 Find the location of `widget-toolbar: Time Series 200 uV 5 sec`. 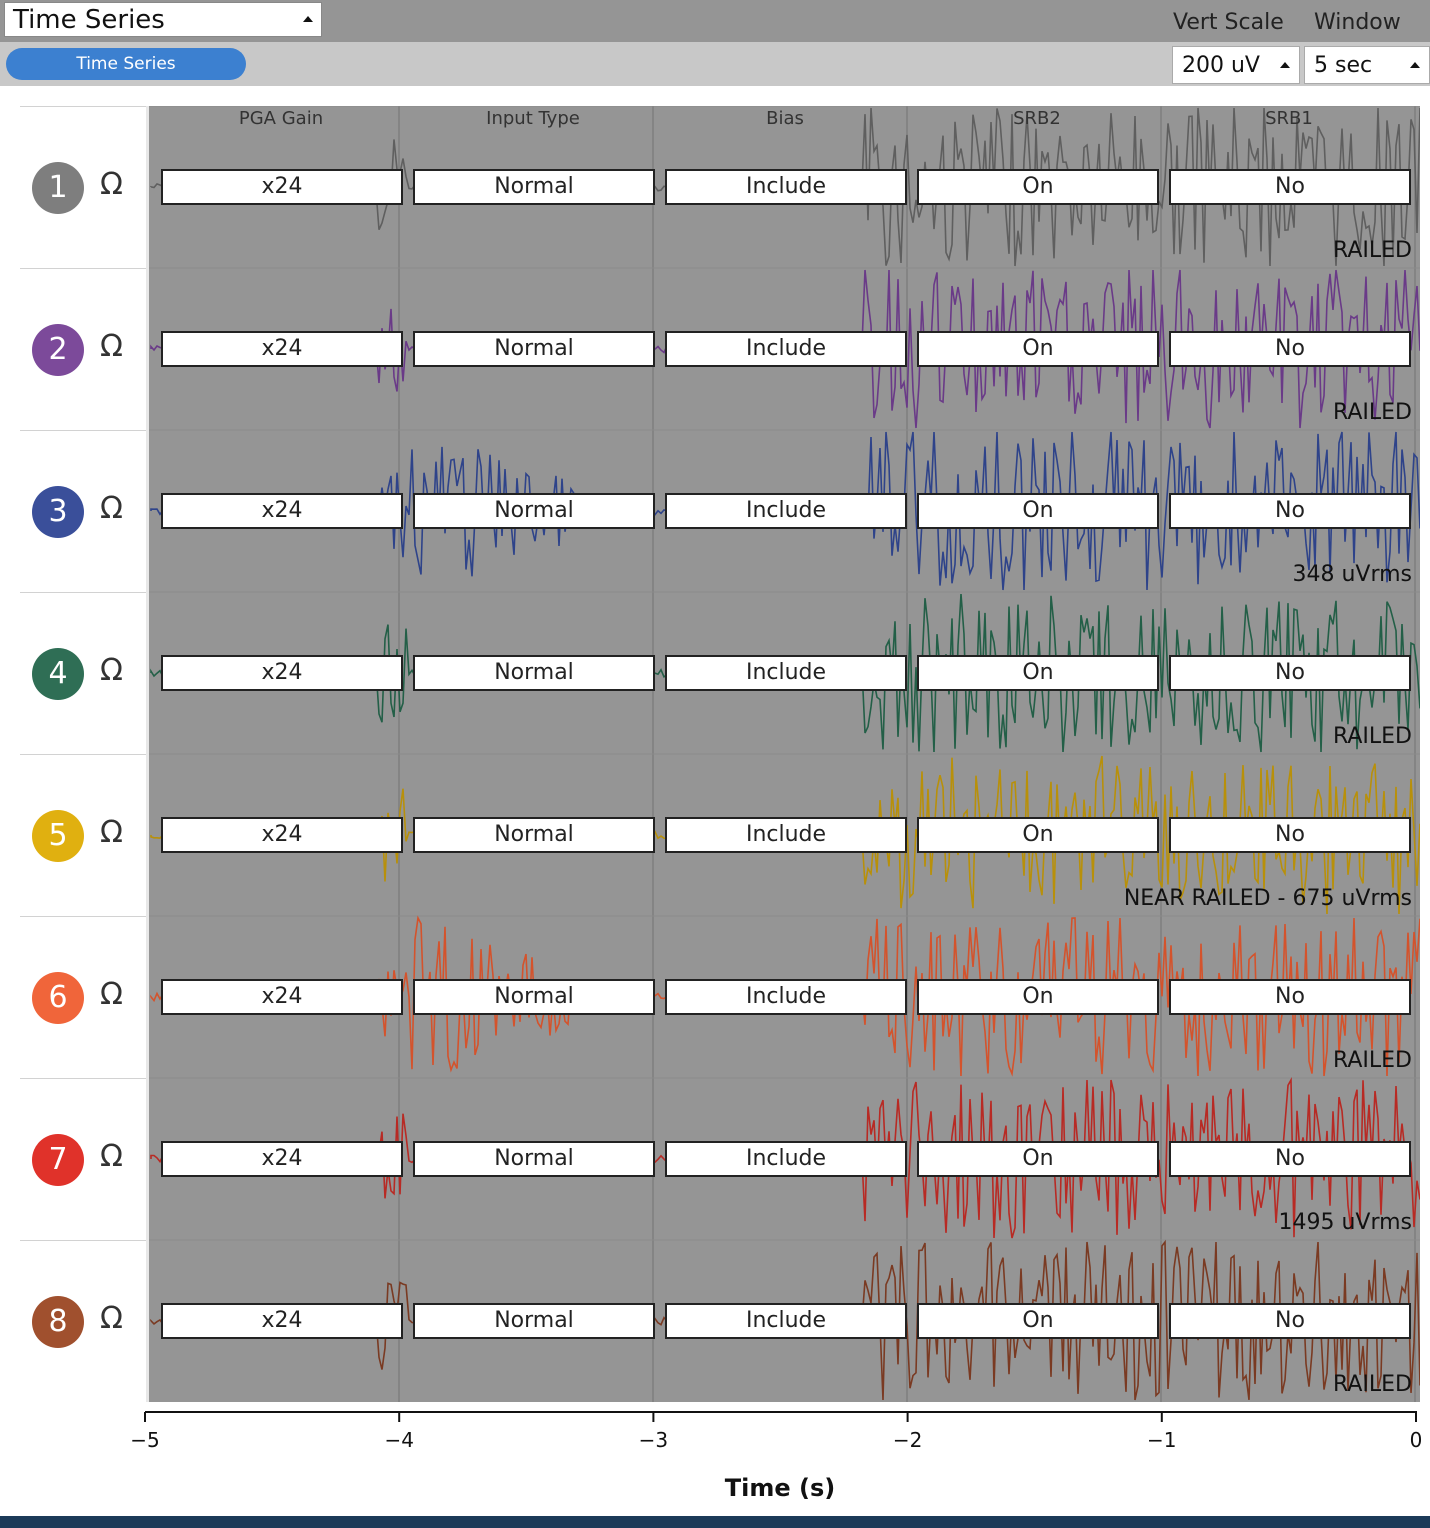

widget-toolbar: Time Series 200 uV 5 sec is located at coordinates (715, 64).